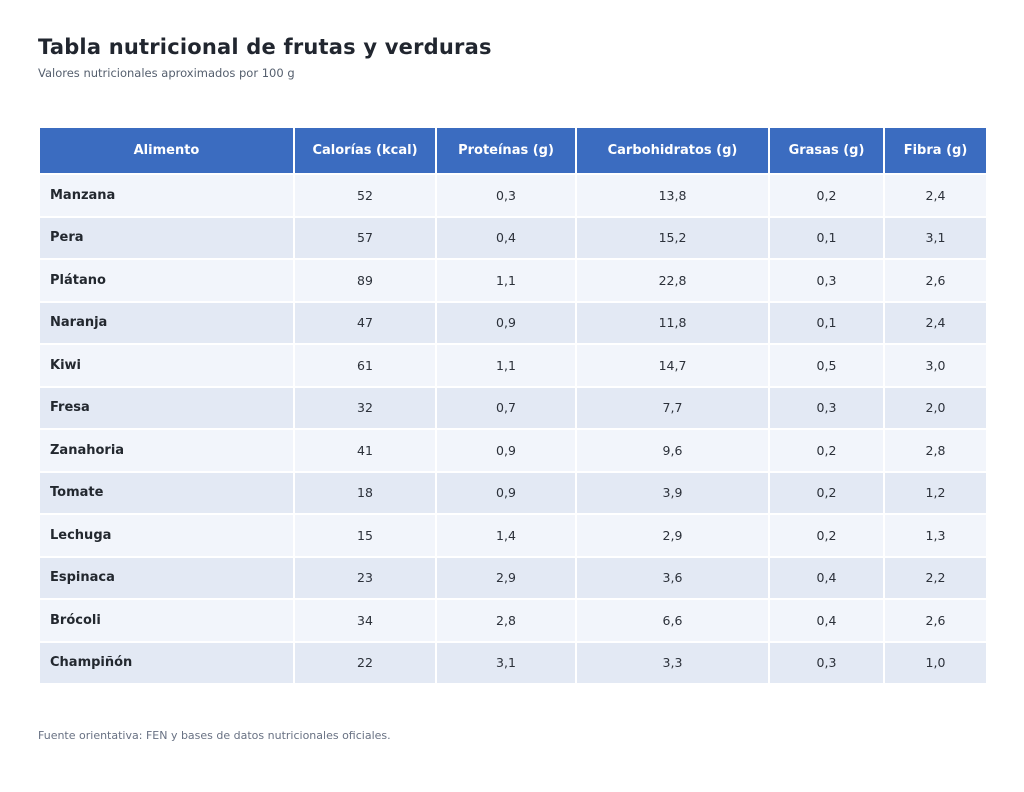 This screenshot has height=792, width=1024. I want to click on value-cell: 9,6, so click(672, 450).